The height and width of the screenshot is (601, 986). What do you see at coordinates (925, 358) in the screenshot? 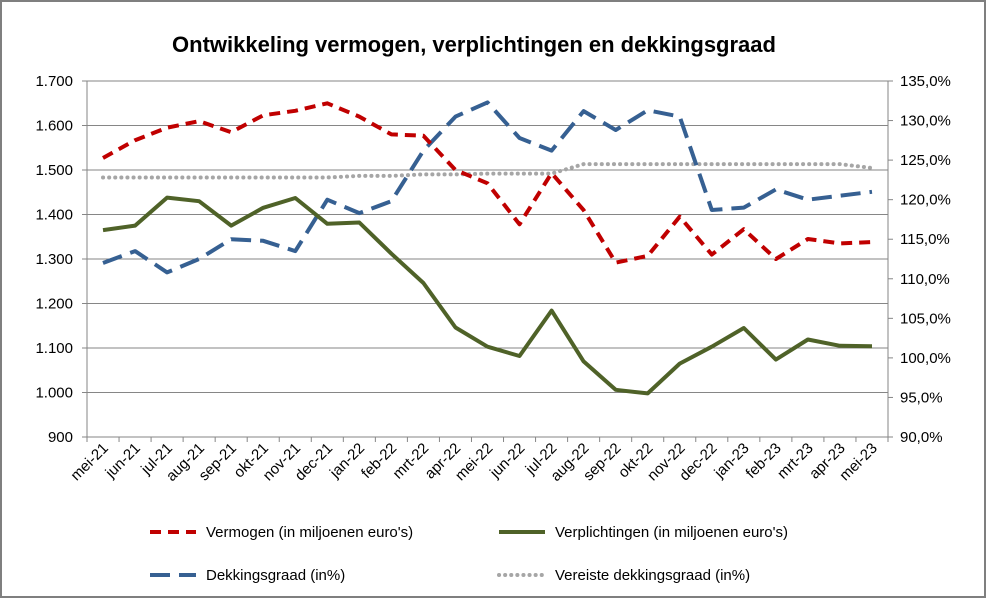
I see `right-tick-label: 100,0%` at bounding box center [925, 358].